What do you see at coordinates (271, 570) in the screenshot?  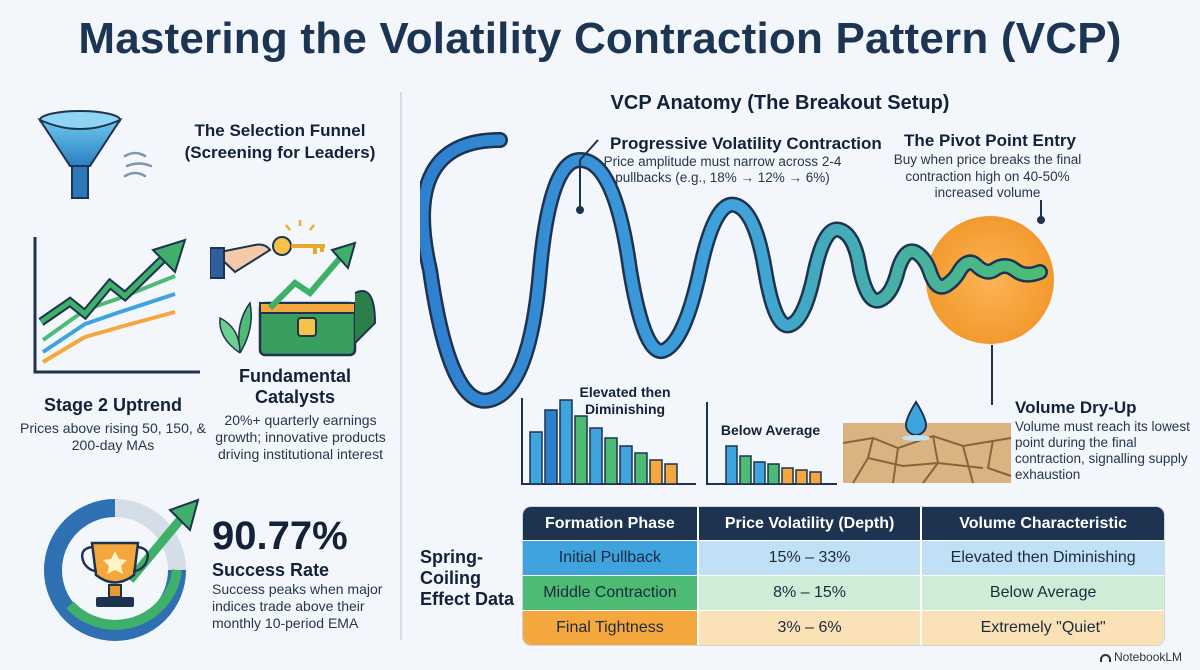 I see `success-rate-label: Success Rate` at bounding box center [271, 570].